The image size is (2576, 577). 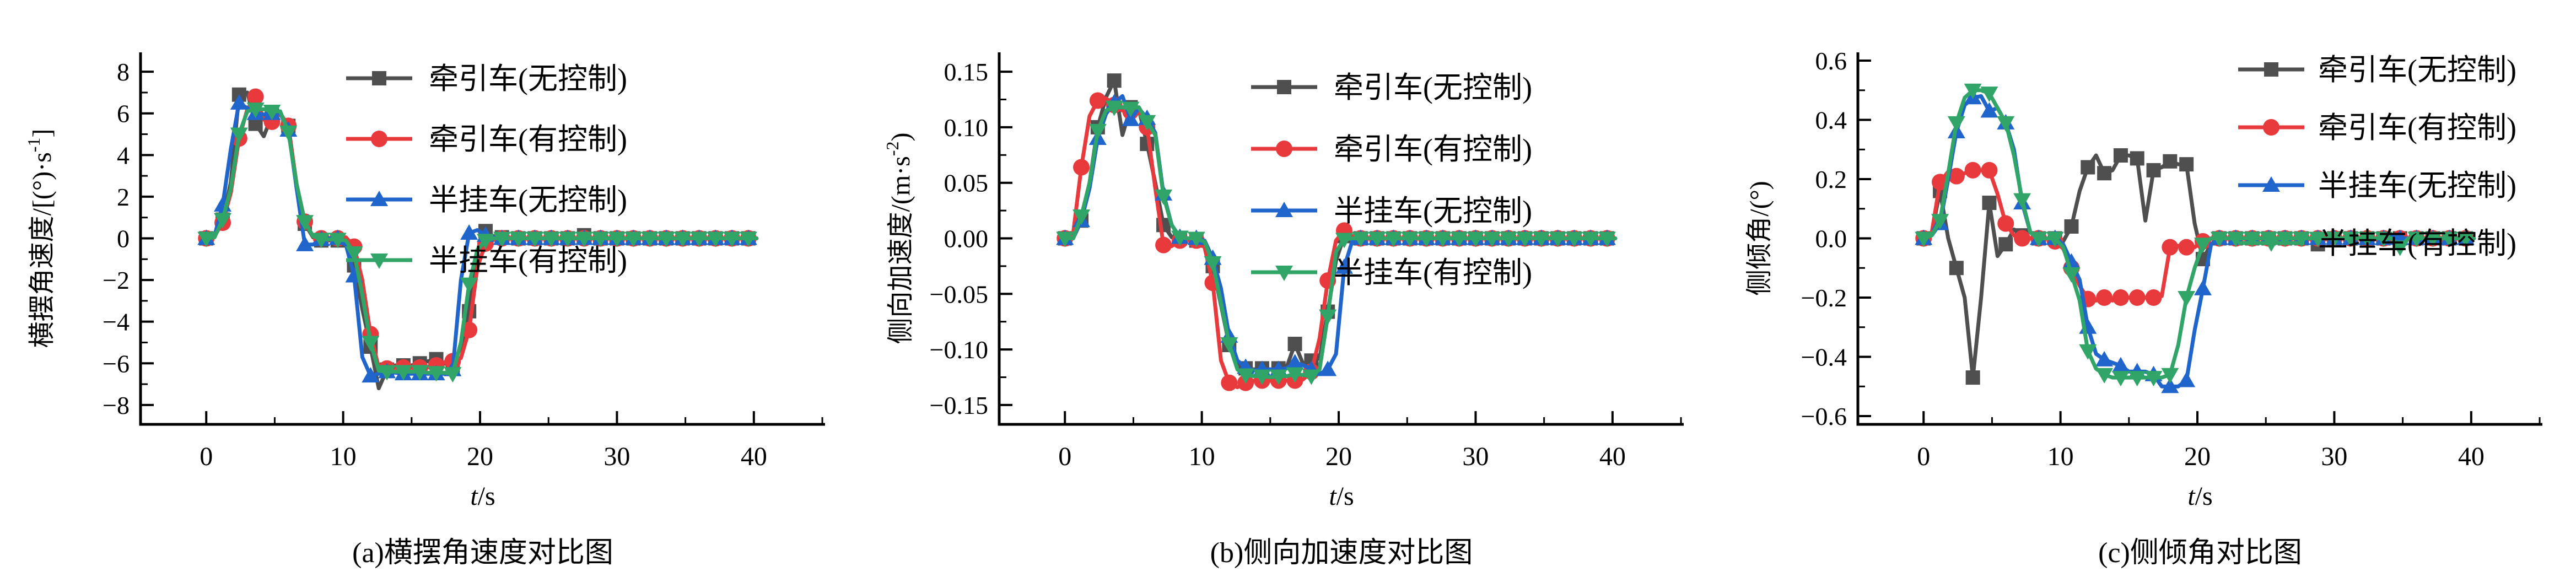 What do you see at coordinates (1831, 179) in the screenshot?
I see `y-tick-label: 0.2` at bounding box center [1831, 179].